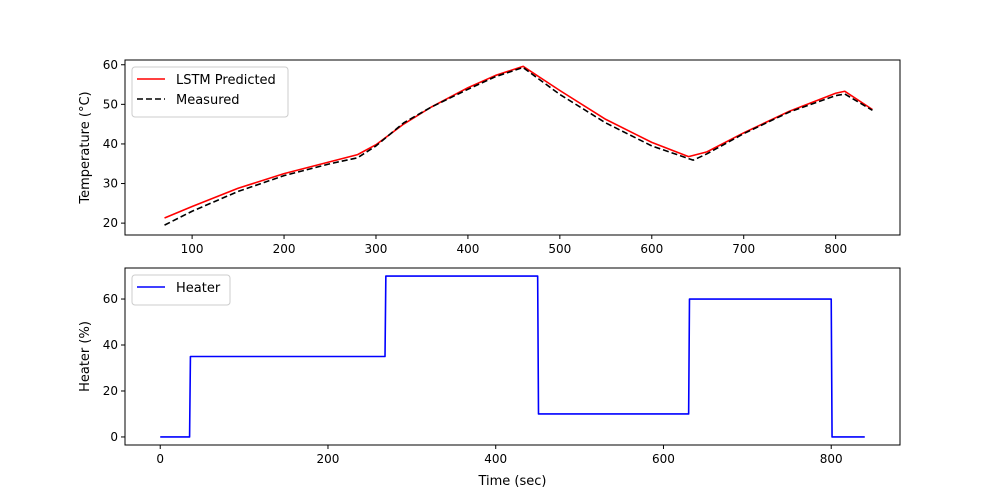  Describe the element at coordinates (559, 249) in the screenshot. I see `x-tick-label: 500` at that location.